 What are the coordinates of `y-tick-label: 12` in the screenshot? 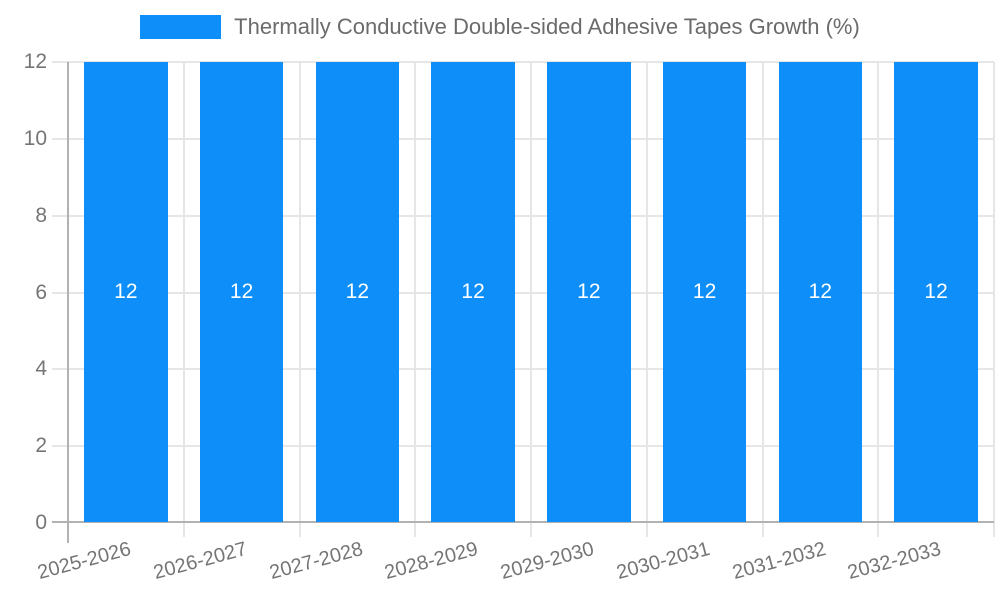 It's located at (35, 61).